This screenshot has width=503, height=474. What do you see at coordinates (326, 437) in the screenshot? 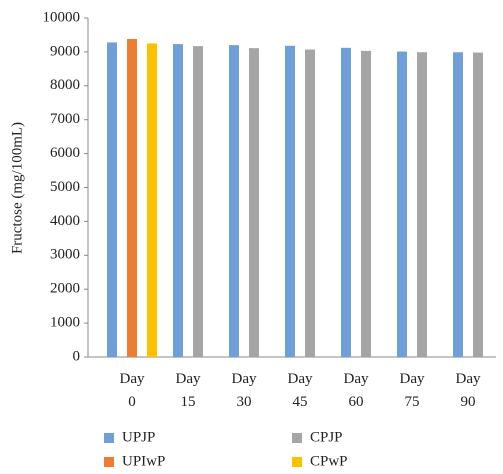
I see `legend-label: CPJP` at bounding box center [326, 437].